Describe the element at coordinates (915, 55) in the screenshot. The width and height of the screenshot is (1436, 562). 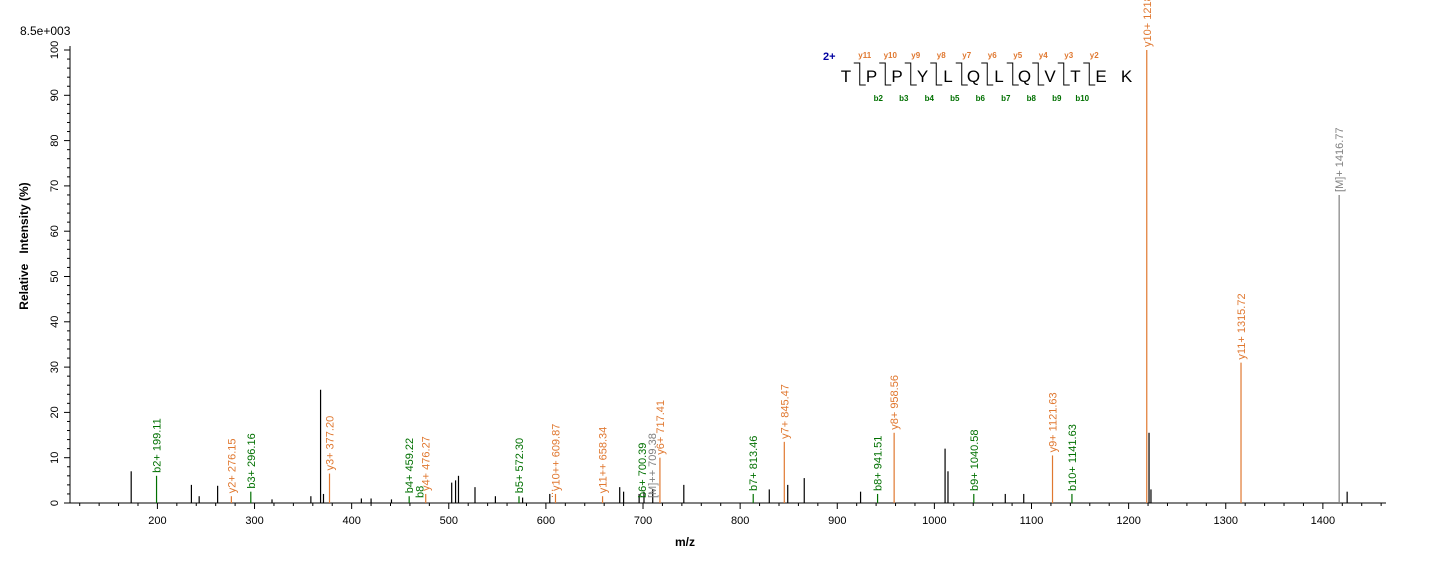
I see `y-ion-marker: y9` at that location.